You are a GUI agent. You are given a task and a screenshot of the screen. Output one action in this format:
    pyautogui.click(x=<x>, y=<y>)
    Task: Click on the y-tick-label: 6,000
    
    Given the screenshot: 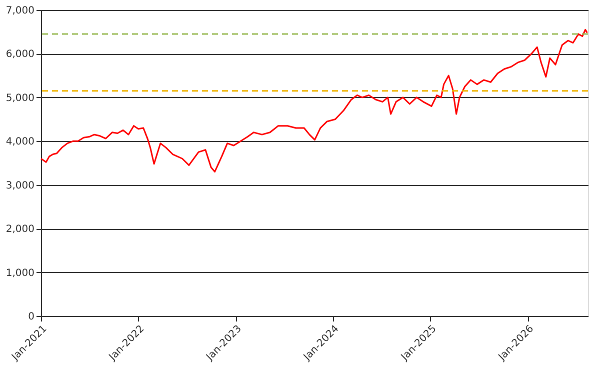 What is the action you would take?
    pyautogui.click(x=20, y=54)
    